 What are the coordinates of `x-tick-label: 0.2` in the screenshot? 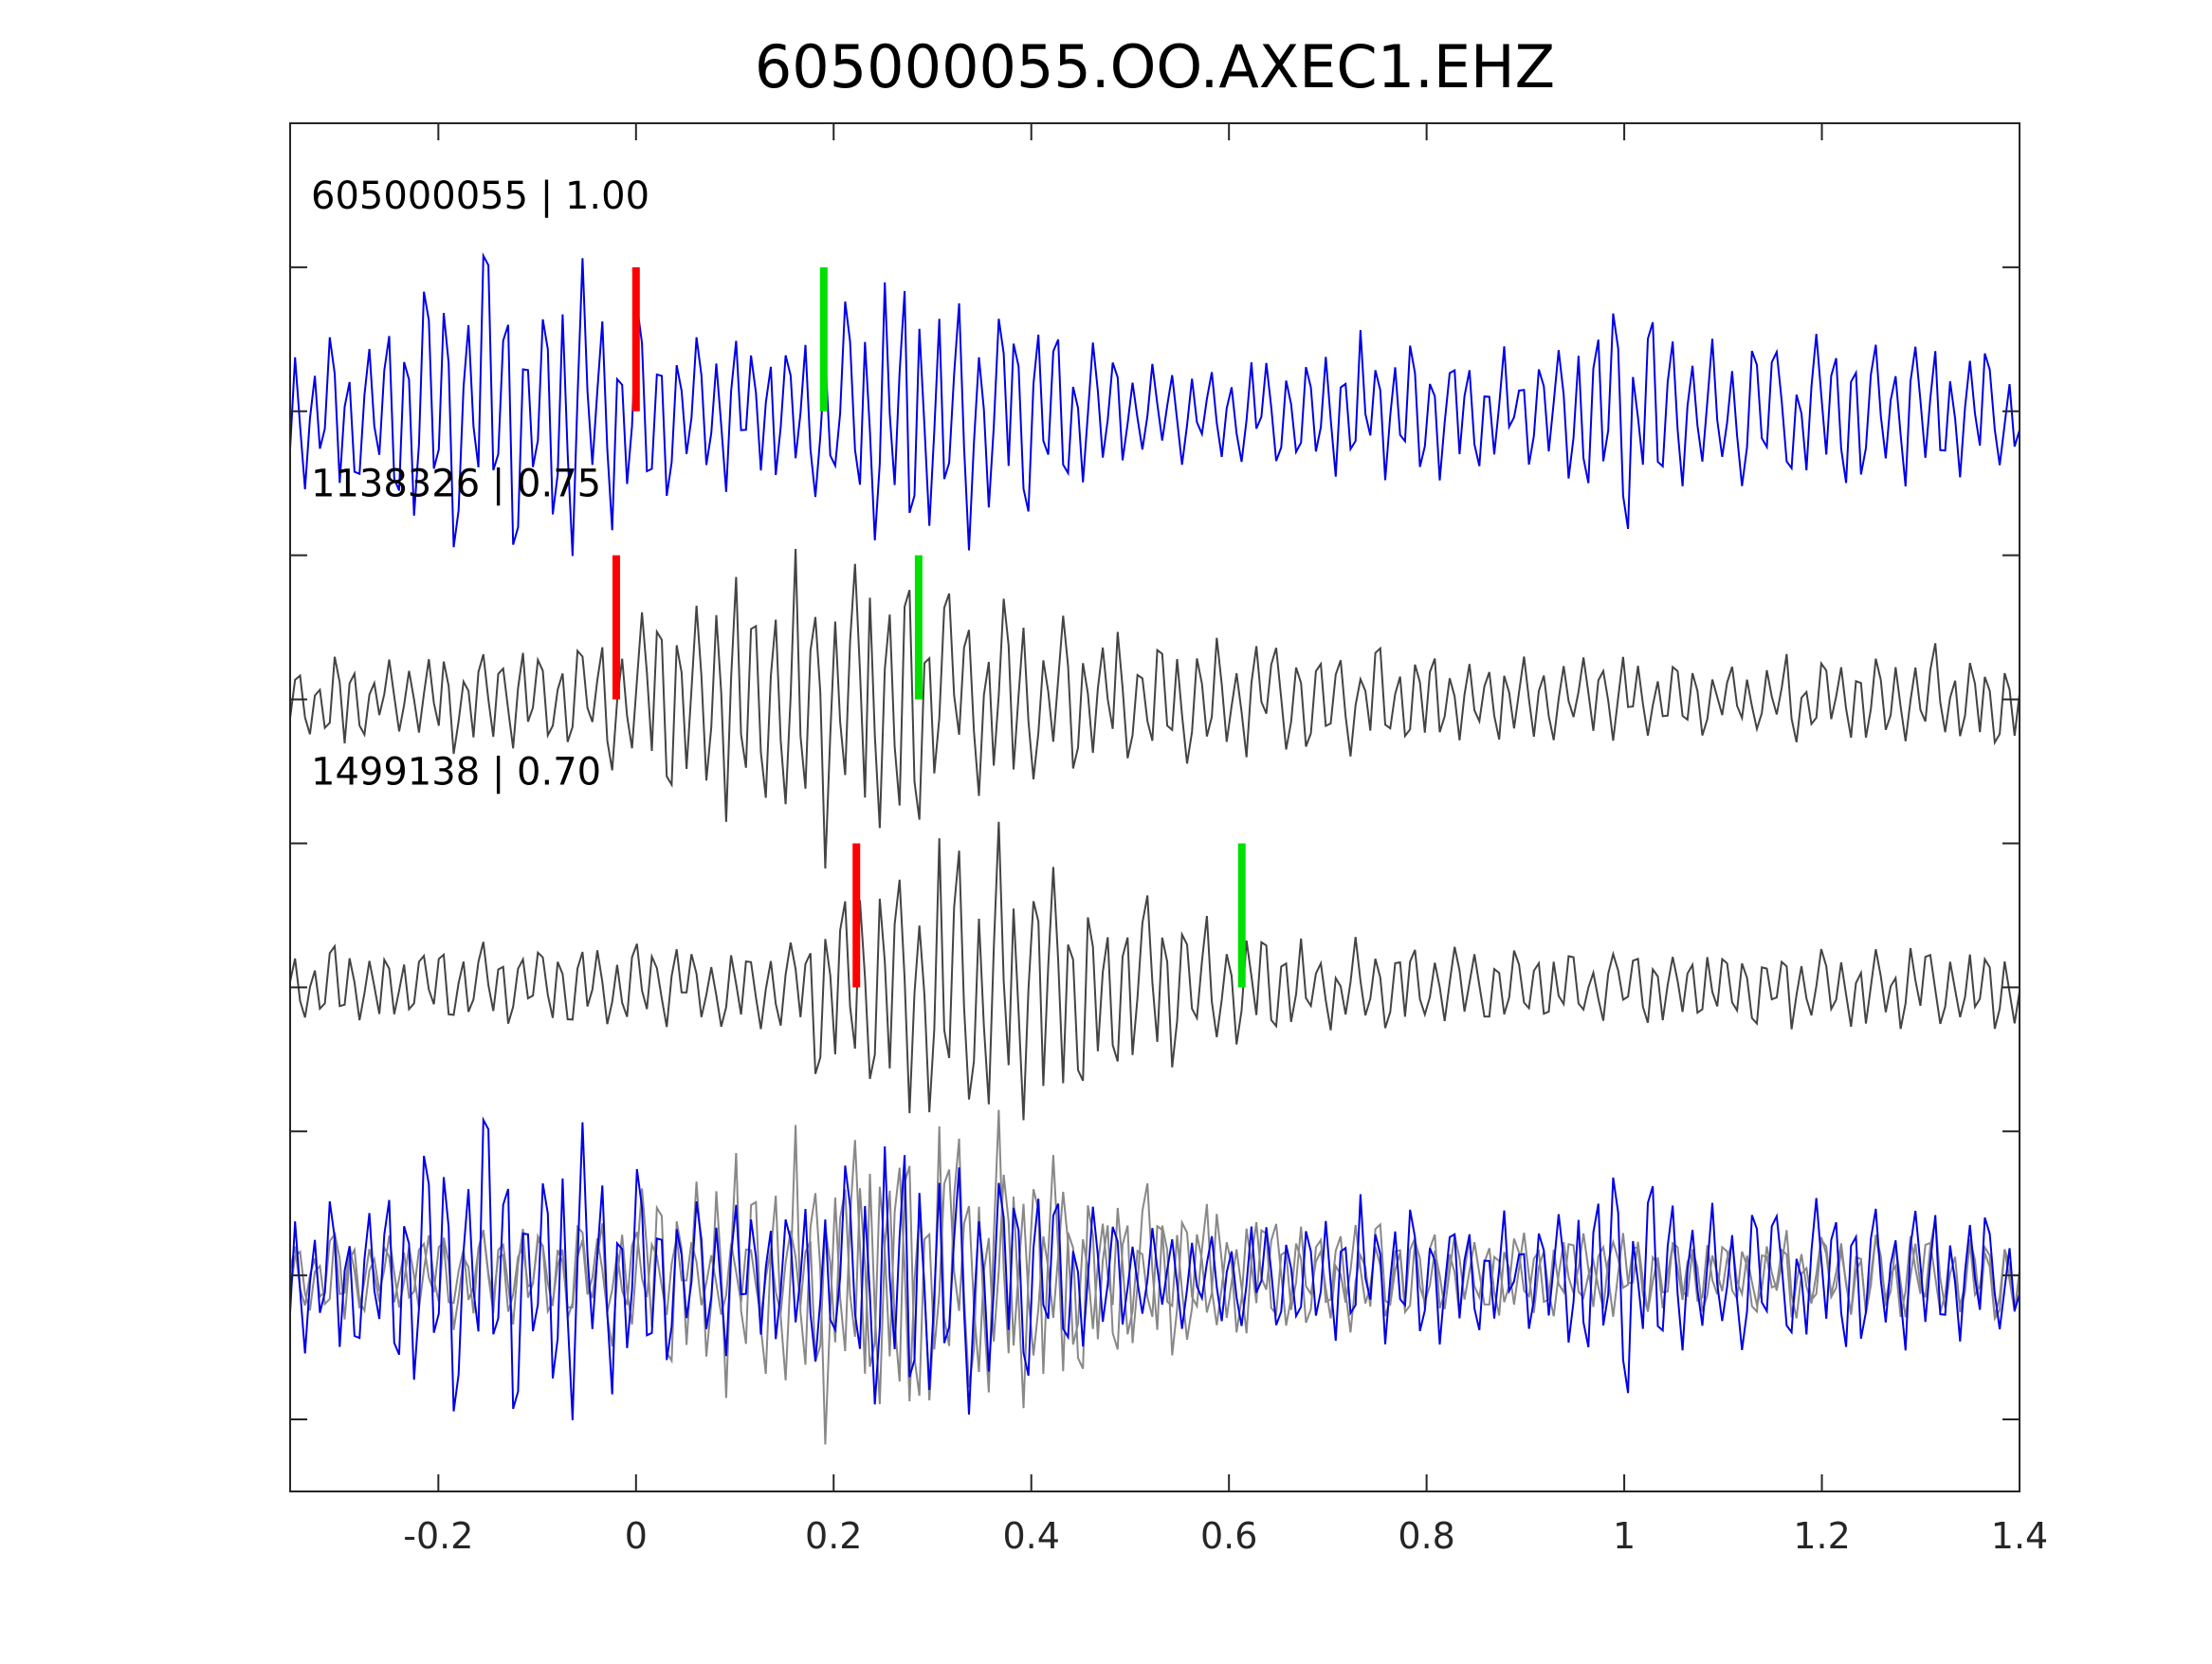 It's located at (833, 1536).